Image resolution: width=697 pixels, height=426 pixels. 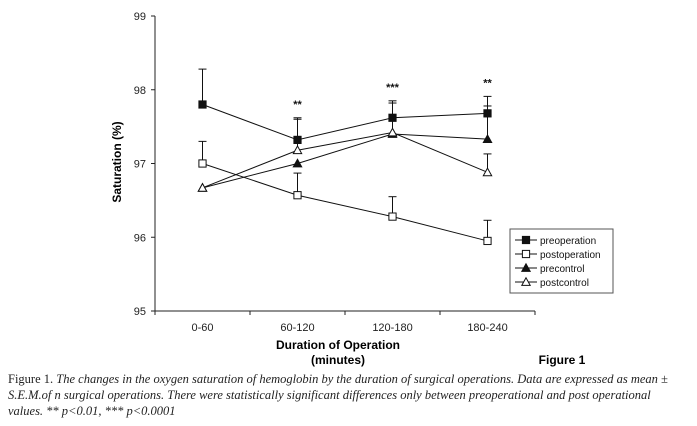 I want to click on series-preoperation, so click(x=345, y=106).